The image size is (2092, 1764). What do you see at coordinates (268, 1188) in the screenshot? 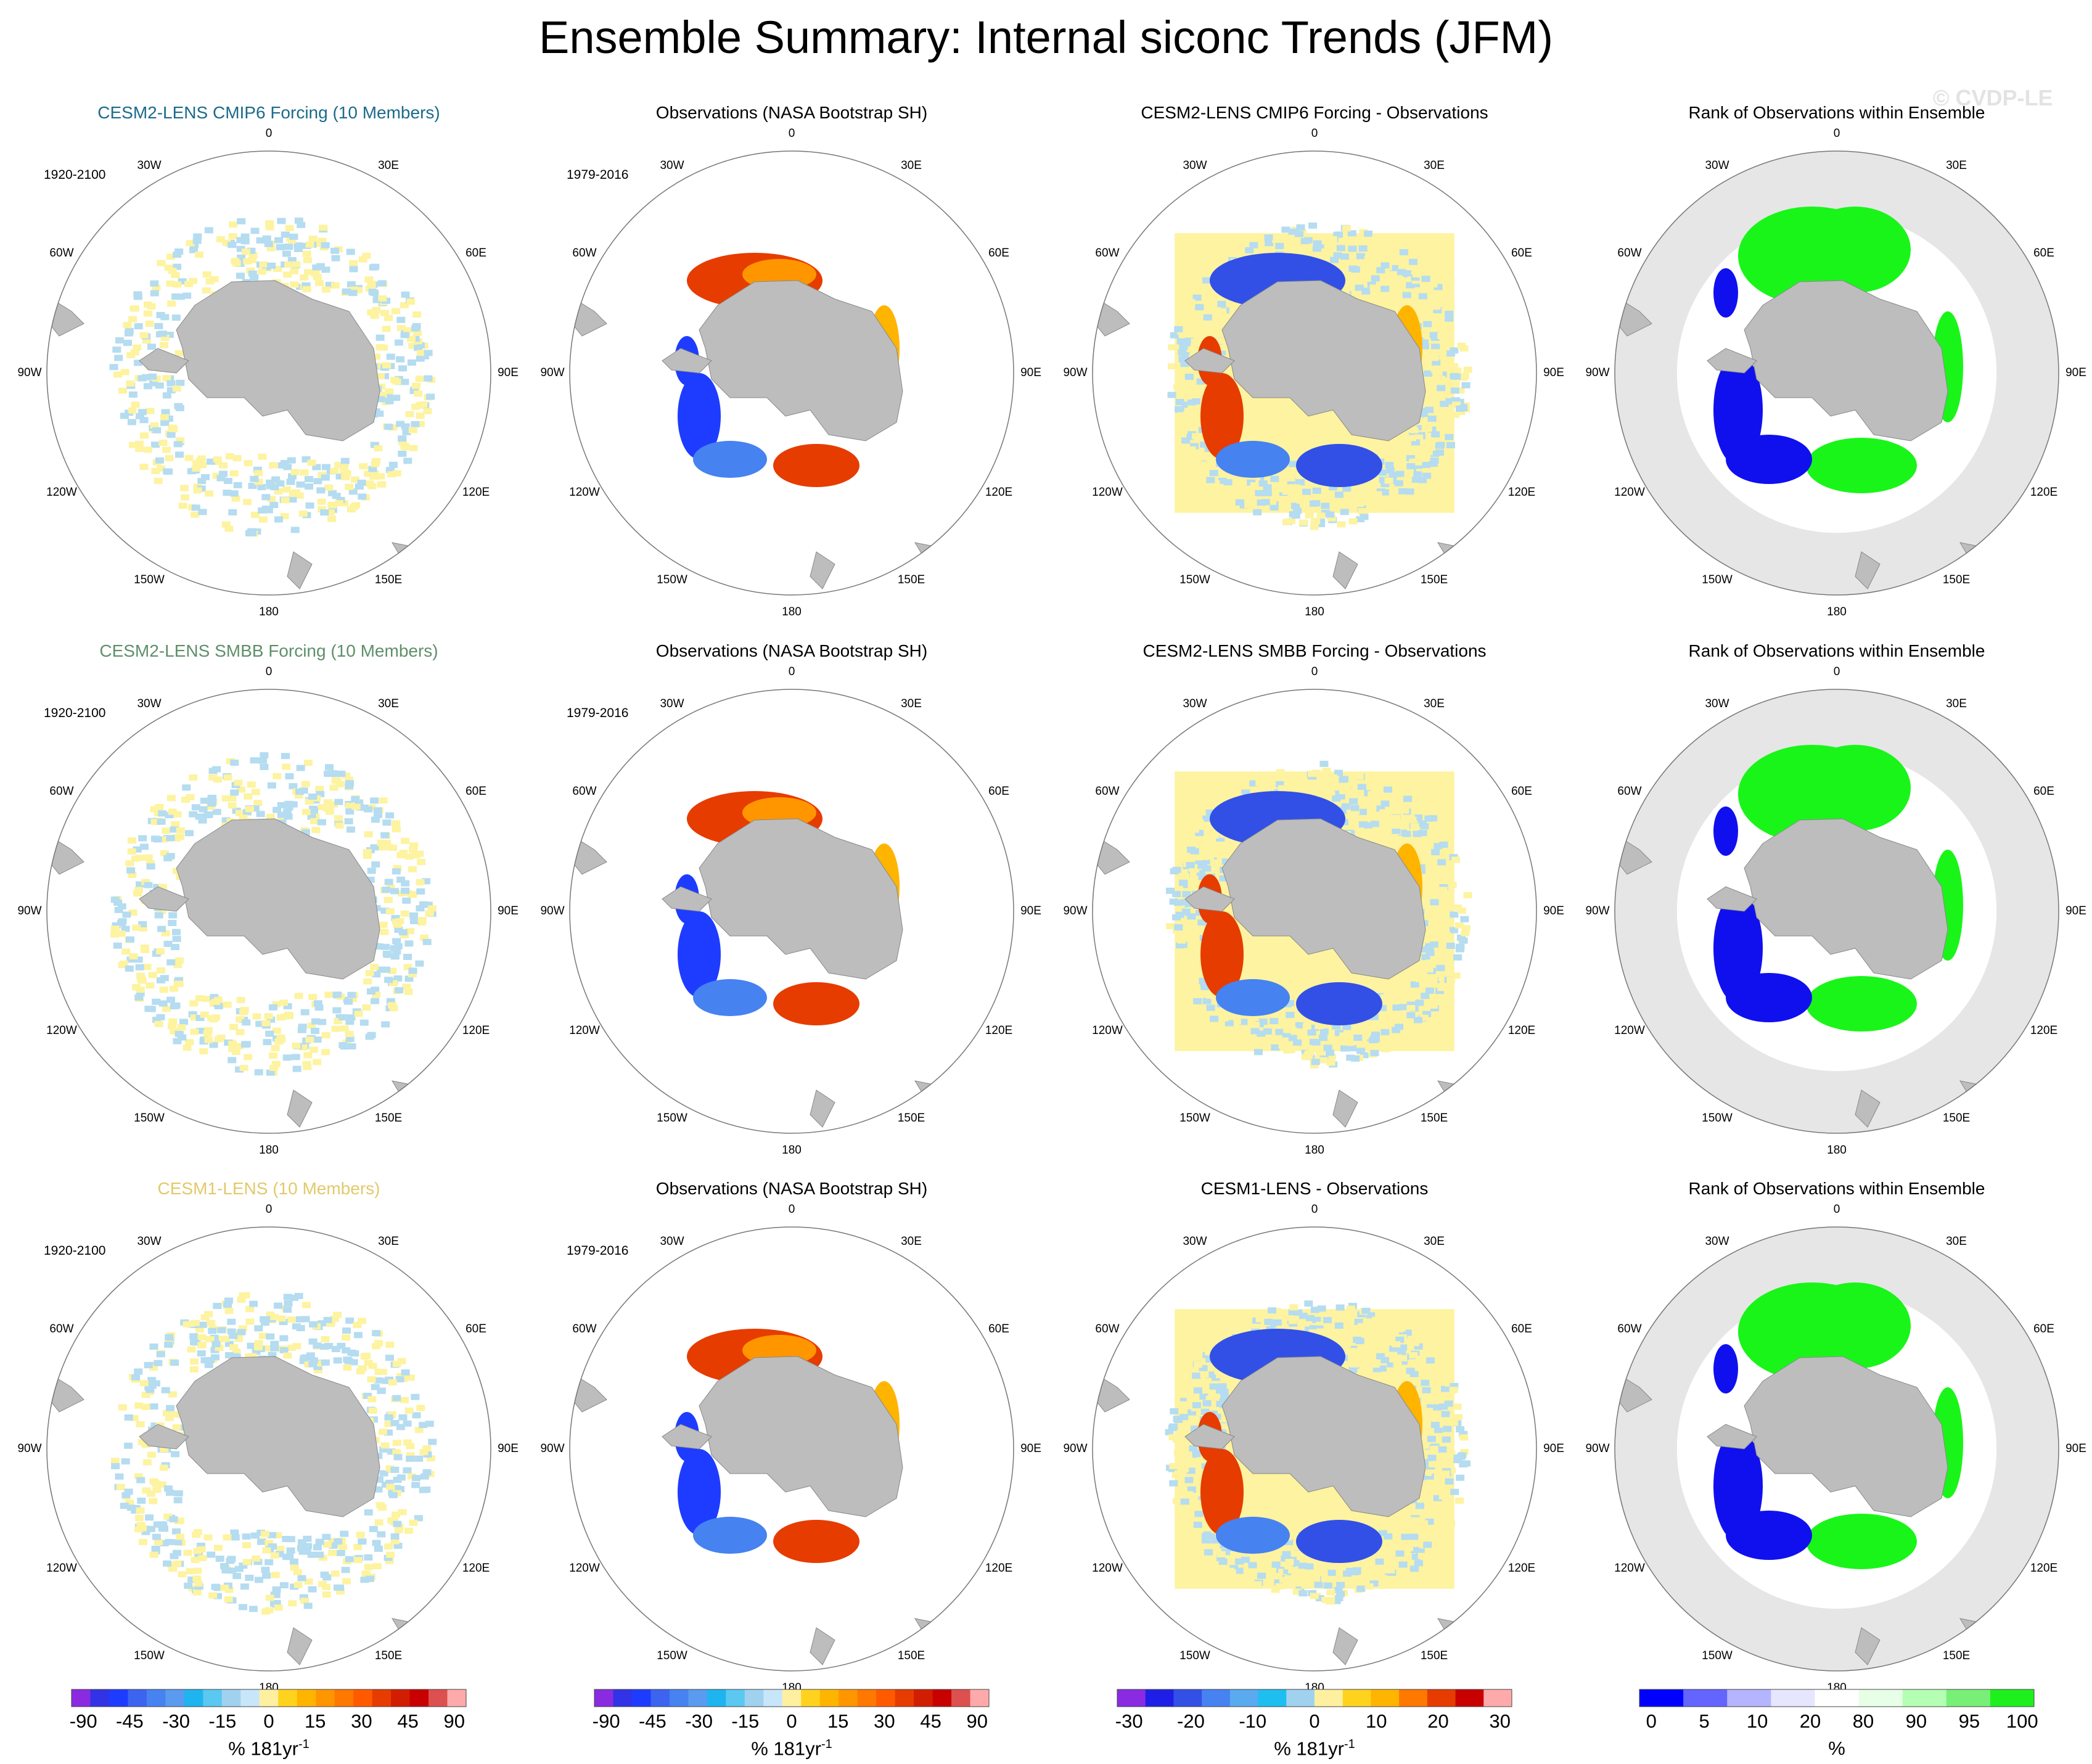
I see `model-title: CESM1-LENS (10 Members)` at bounding box center [268, 1188].